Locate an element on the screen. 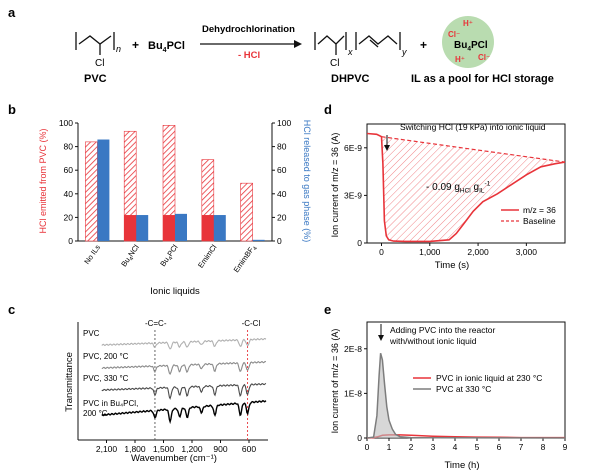 This screenshot has height=472, width=601. e-xtick-label: 8 is located at coordinates (543, 447).